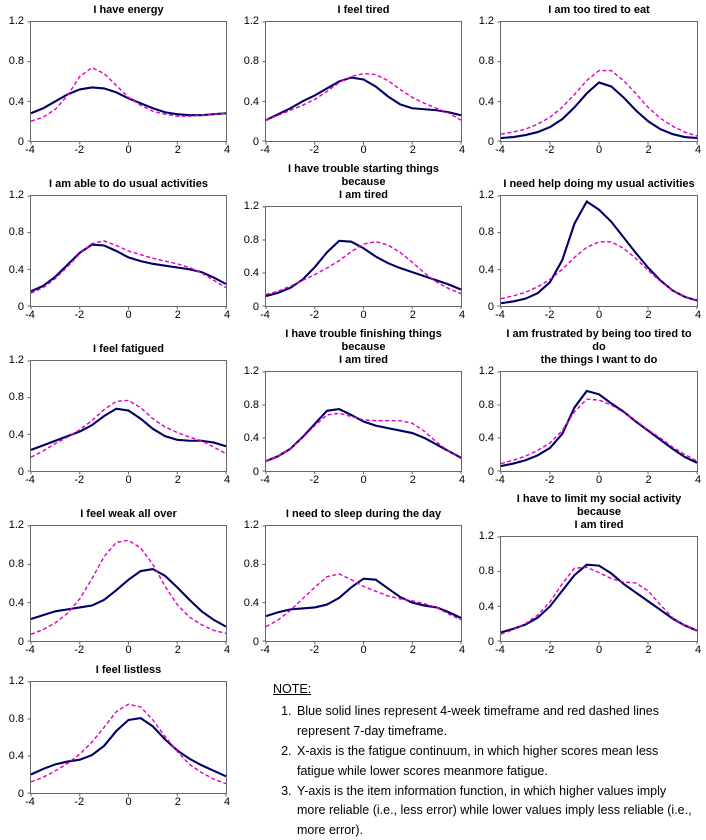 The height and width of the screenshot is (840, 706). I want to click on chart-title: I am too tired to eat, so click(599, 12).